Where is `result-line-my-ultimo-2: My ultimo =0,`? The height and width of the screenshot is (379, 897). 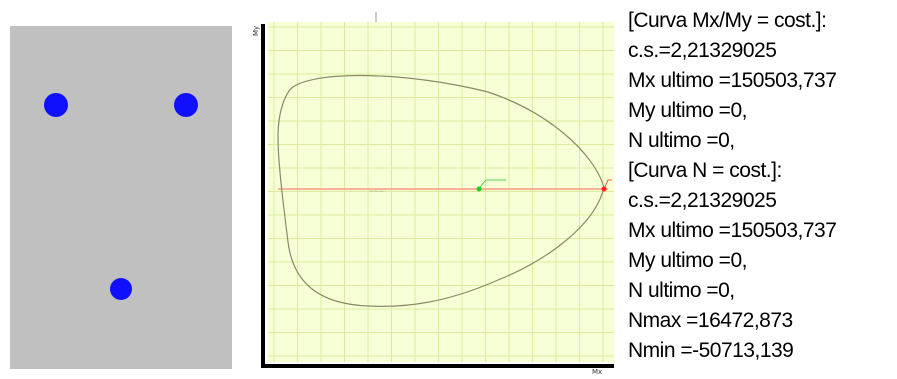
result-line-my-ultimo-2: My ultimo =0, is located at coordinates (687, 260).